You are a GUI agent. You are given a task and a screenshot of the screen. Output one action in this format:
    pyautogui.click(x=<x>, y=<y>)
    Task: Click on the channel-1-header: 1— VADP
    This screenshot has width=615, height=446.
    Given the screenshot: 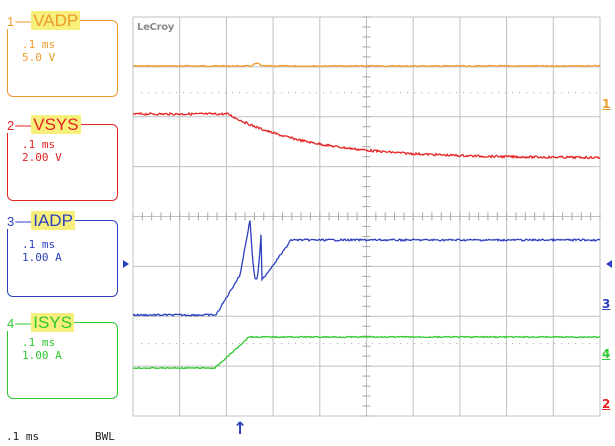 What is the action you would take?
    pyautogui.click(x=44, y=20)
    